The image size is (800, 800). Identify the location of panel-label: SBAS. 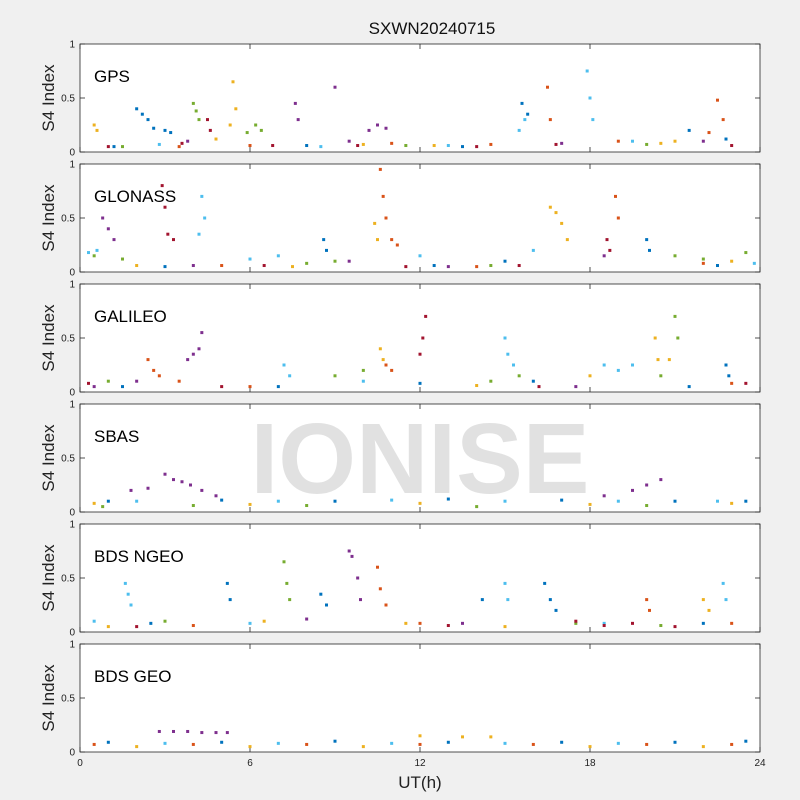
(116, 436).